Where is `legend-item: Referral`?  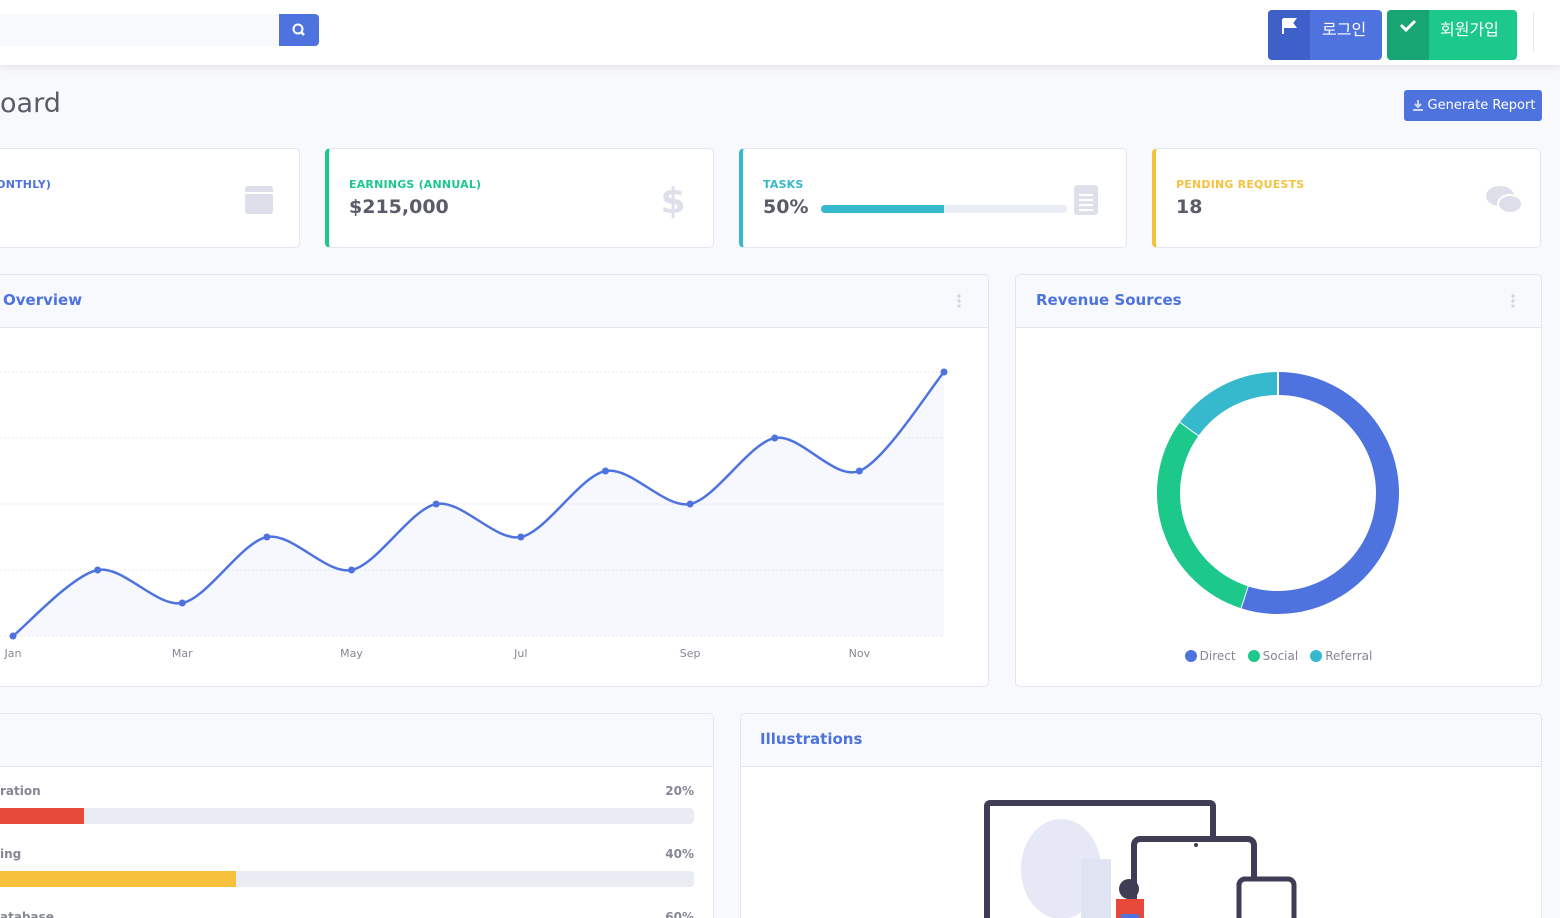
legend-item: Referral is located at coordinates (1341, 656).